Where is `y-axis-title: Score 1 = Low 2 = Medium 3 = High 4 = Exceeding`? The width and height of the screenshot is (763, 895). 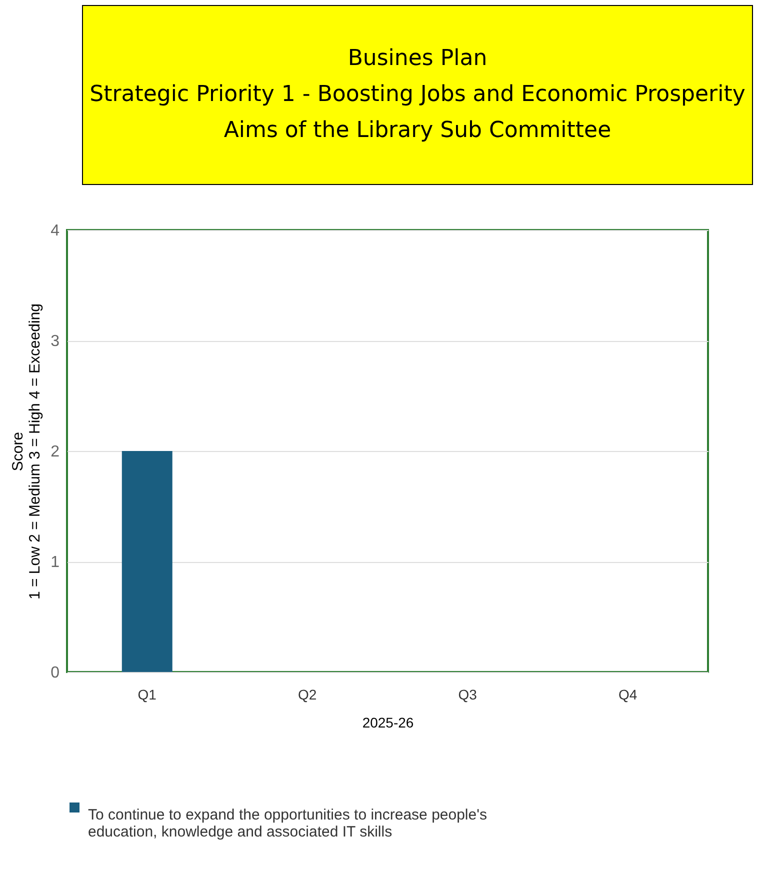 y-axis-title: Score 1 = Low 2 = Medium 3 = High 4 = Exceeding is located at coordinates (27, 451).